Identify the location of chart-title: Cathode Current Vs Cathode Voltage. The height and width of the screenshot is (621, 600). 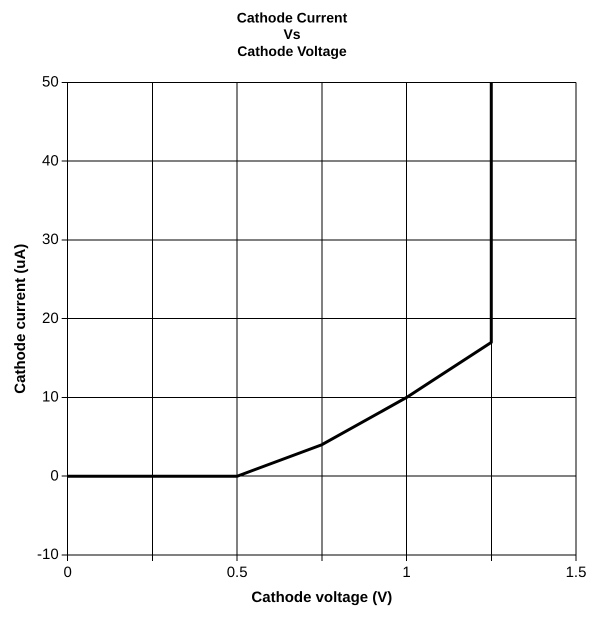
(292, 34).